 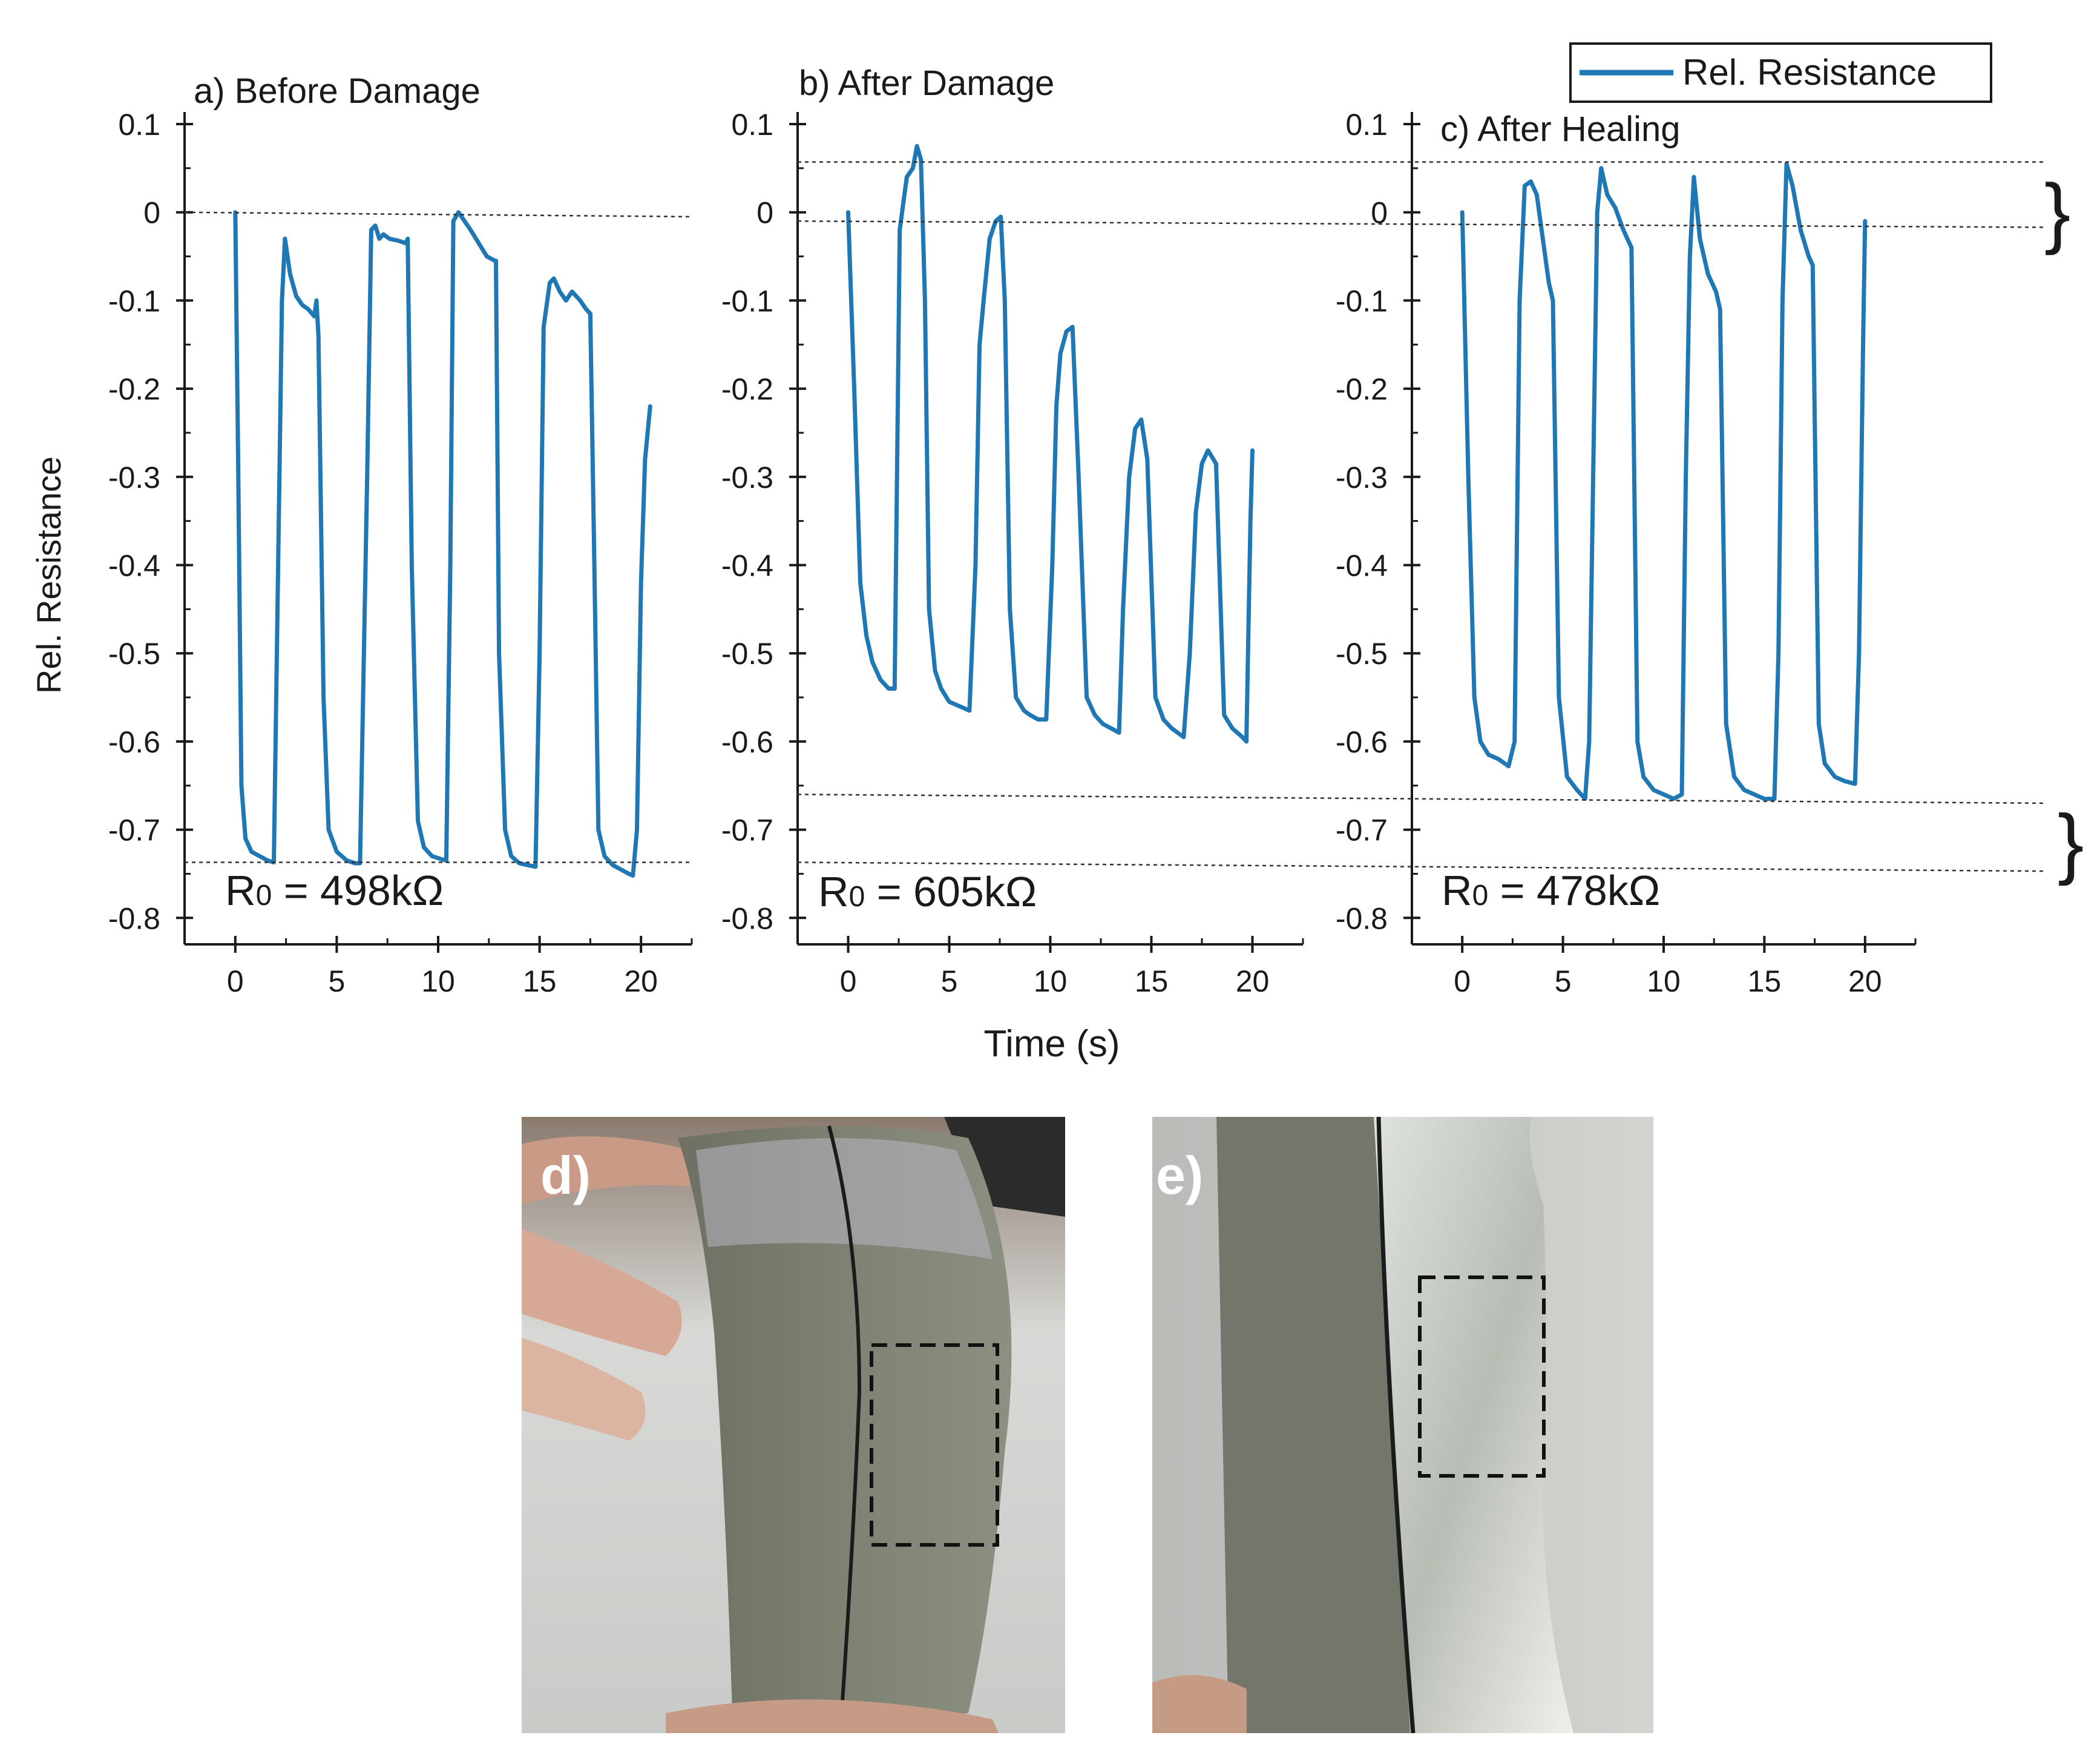 I want to click on brace-top: }, so click(x=2057, y=211).